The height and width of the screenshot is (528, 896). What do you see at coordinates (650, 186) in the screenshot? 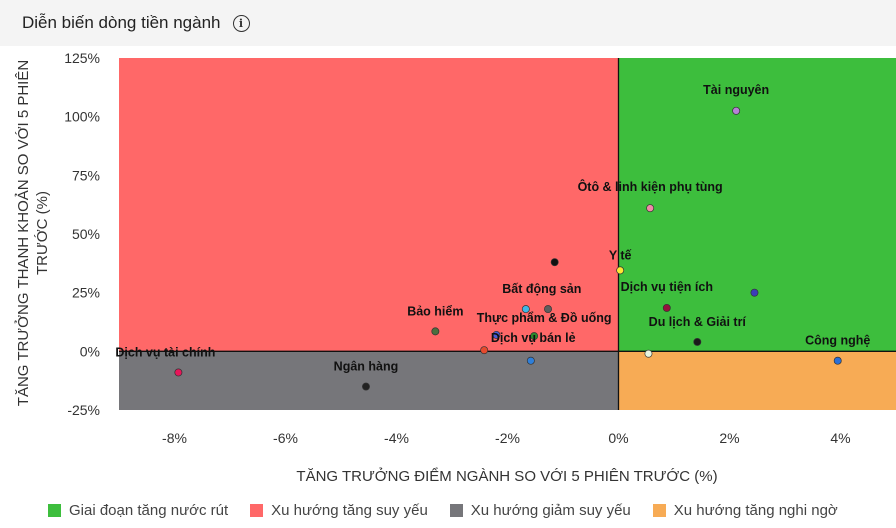
I see `point-label: Ôtô & linh kiện phụ tùng` at bounding box center [650, 186].